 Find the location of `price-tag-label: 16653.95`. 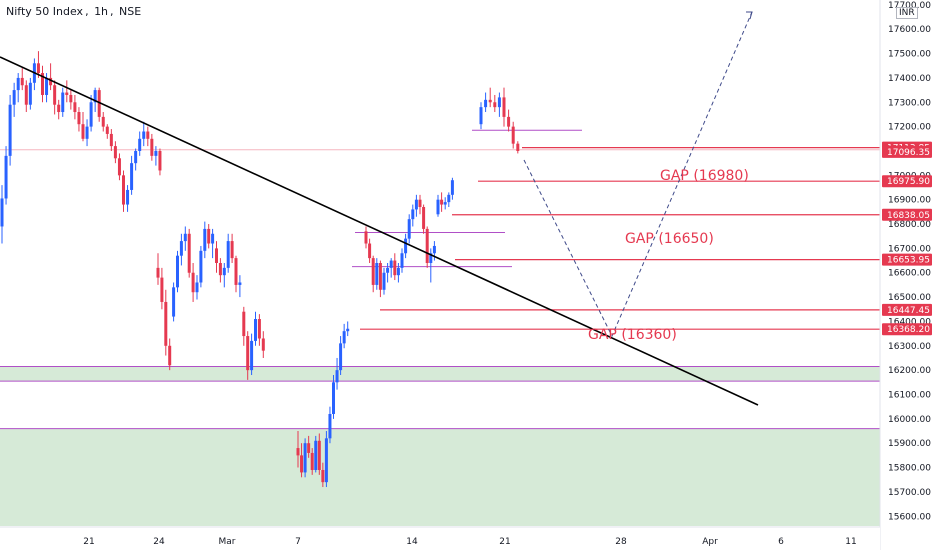

price-tag-label: 16653.95 is located at coordinates (908, 261).